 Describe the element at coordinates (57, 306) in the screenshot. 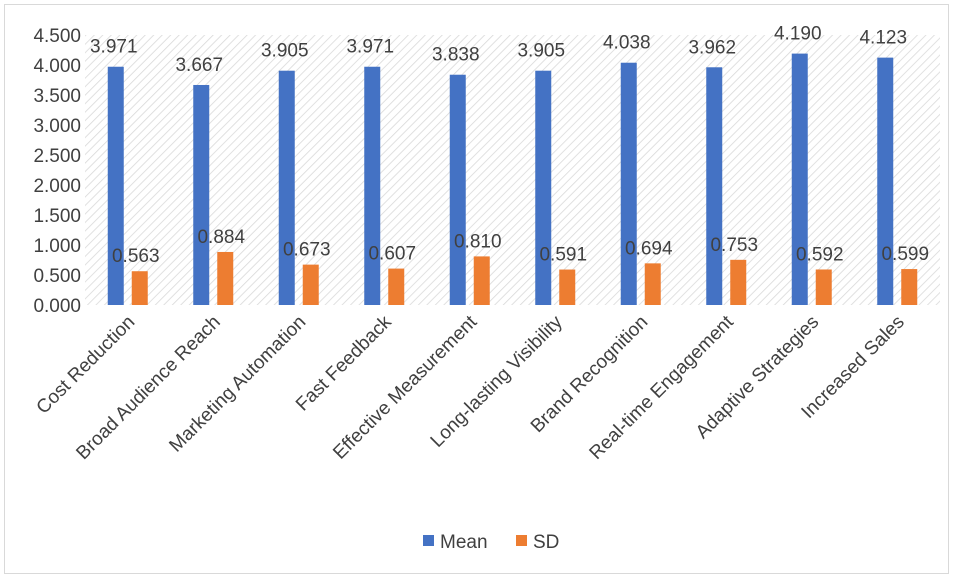

I see `y-tick-label: 0.000` at that location.